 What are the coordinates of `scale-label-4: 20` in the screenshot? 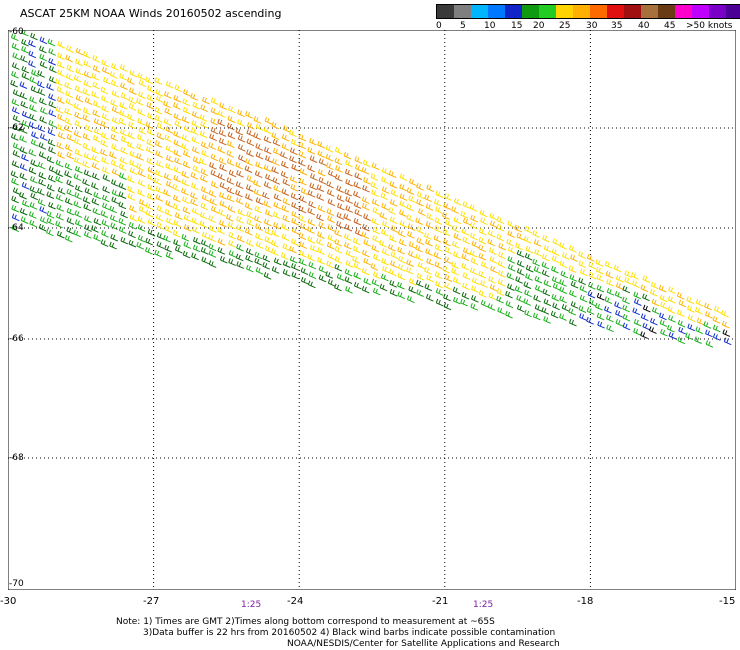 It's located at (539, 26).